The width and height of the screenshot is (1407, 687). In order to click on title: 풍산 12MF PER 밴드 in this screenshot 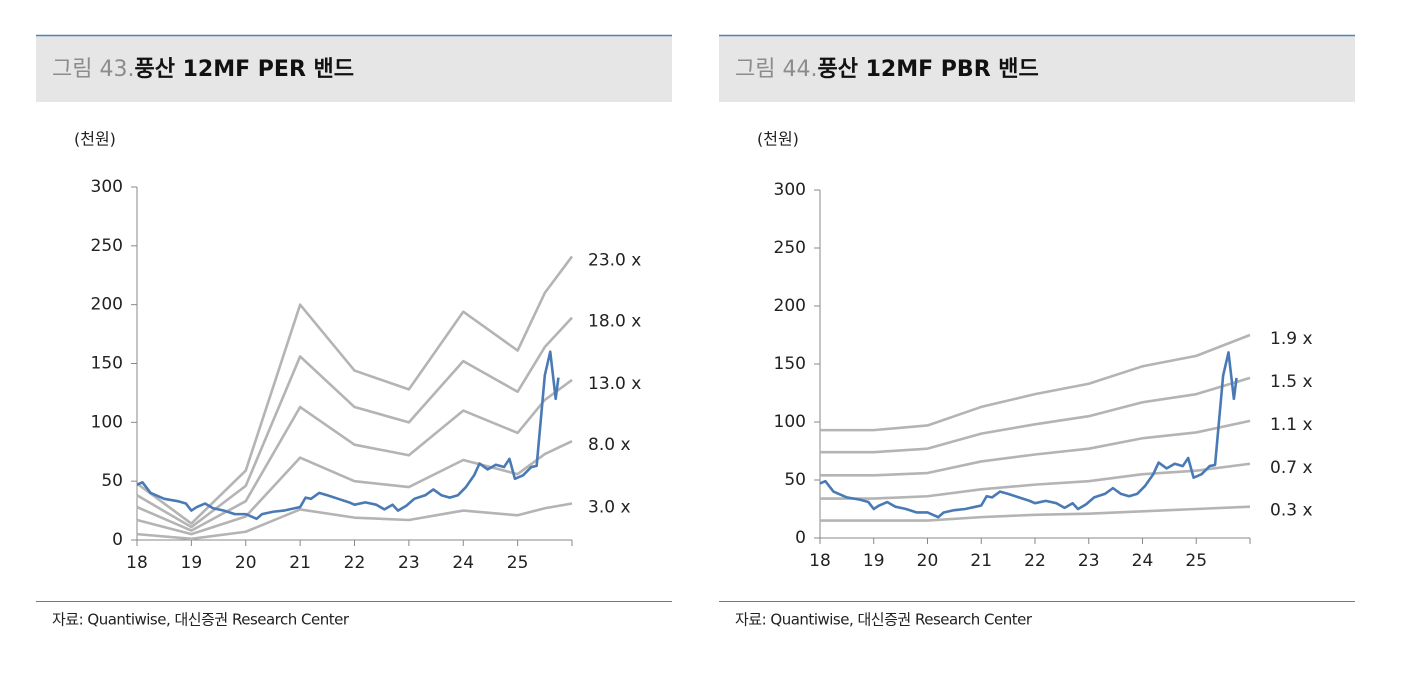, I will do `click(244, 69)`.